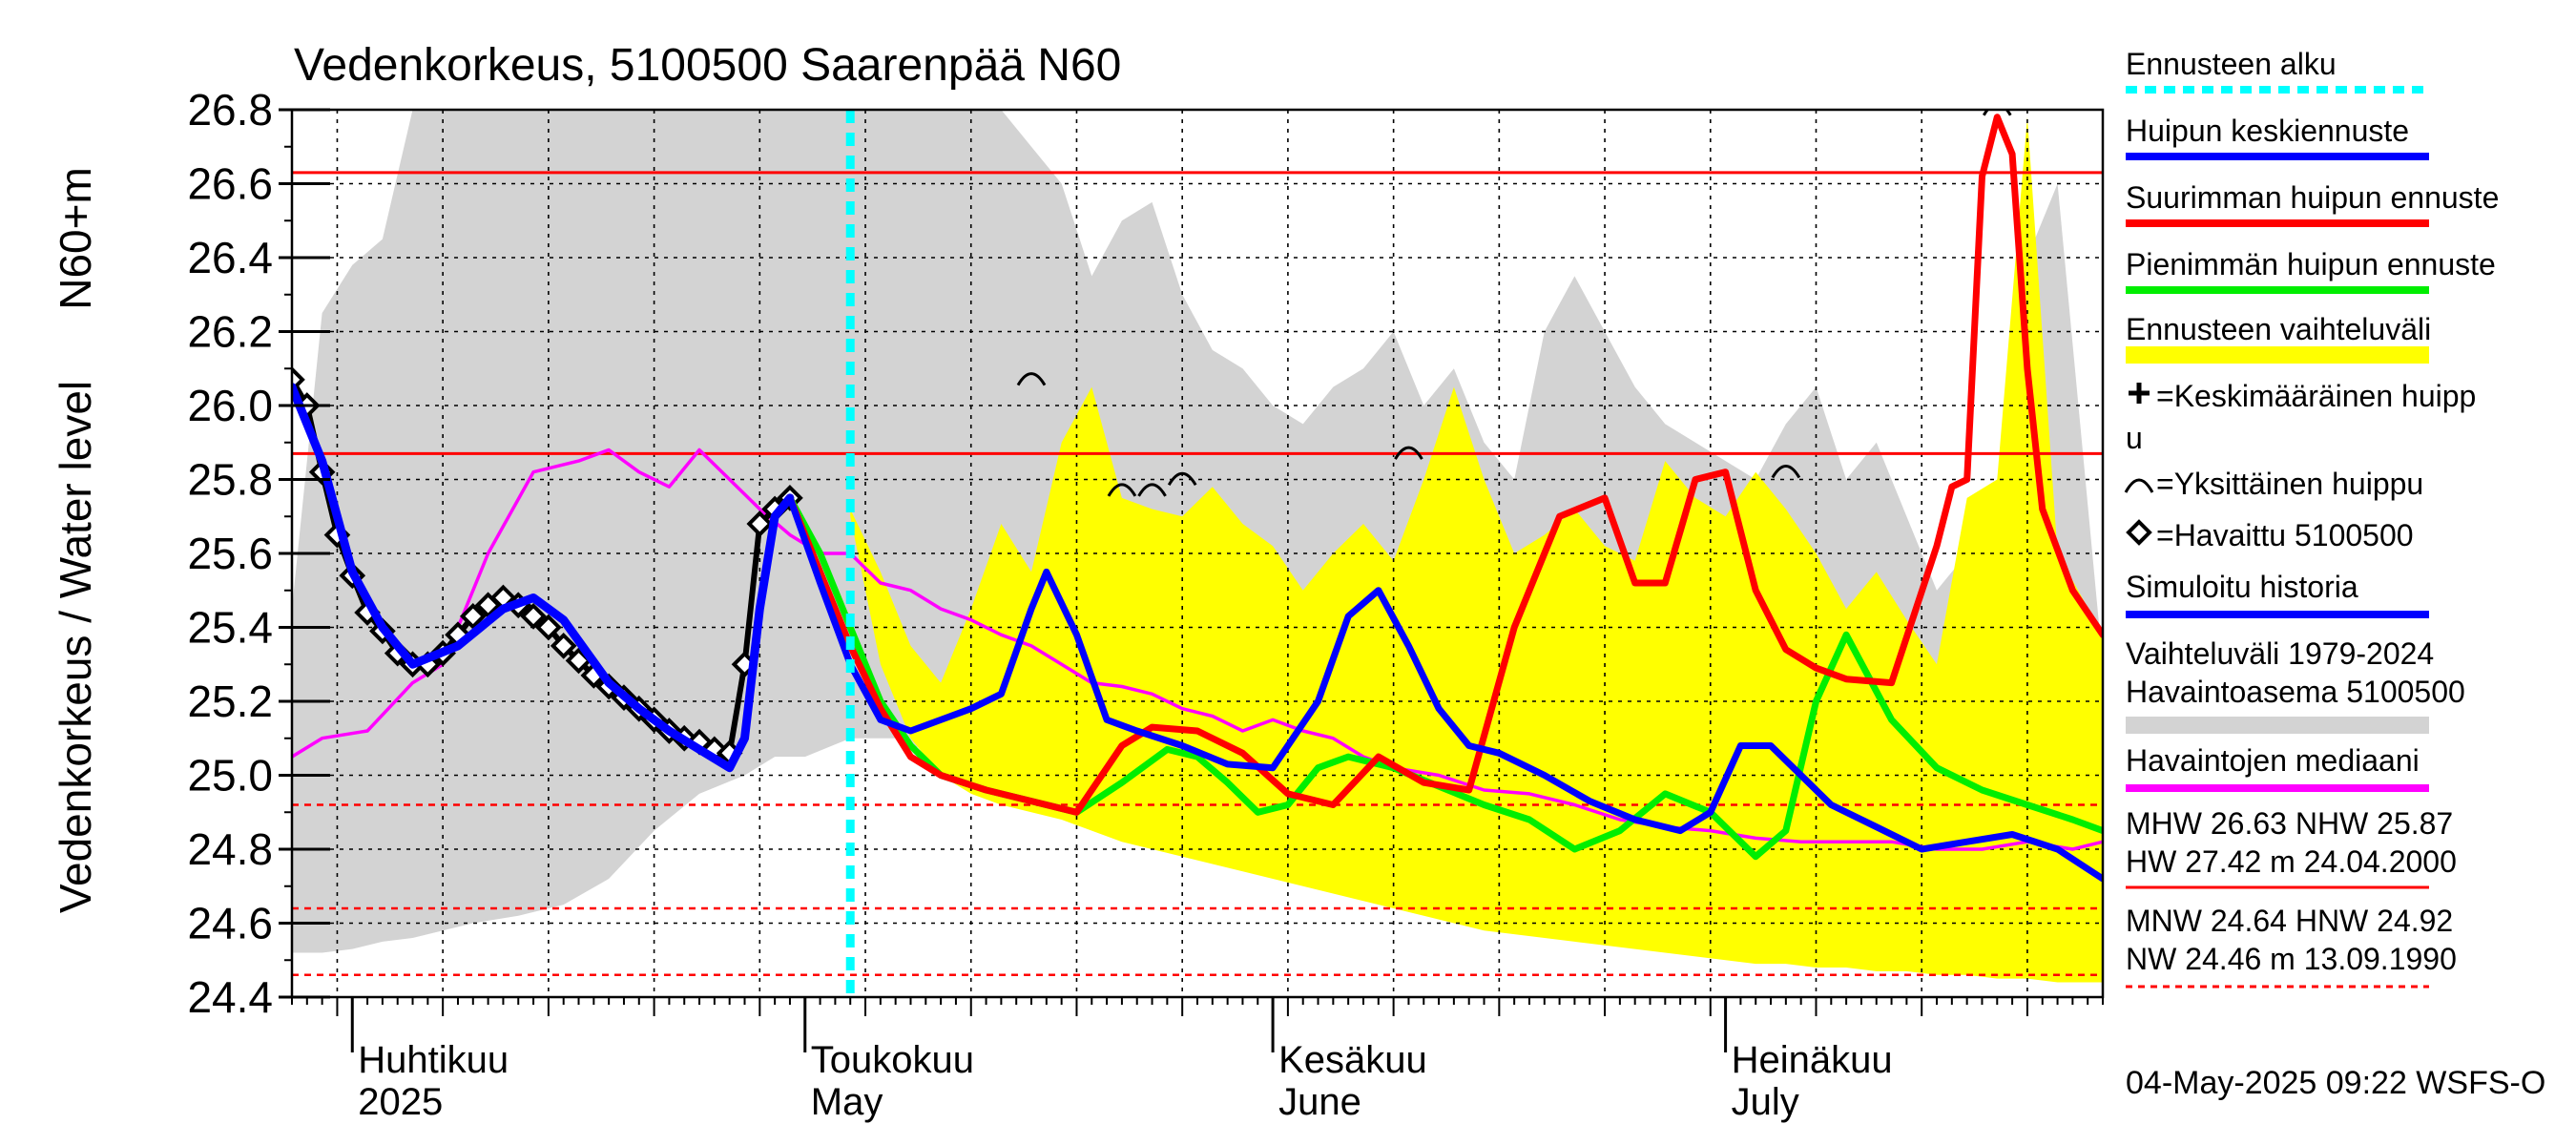 This screenshot has width=2576, height=1145. I want to click on legend-item-ennusteen-vaihteluvali: Ennusteen vaihteluväli, so click(2278, 329).